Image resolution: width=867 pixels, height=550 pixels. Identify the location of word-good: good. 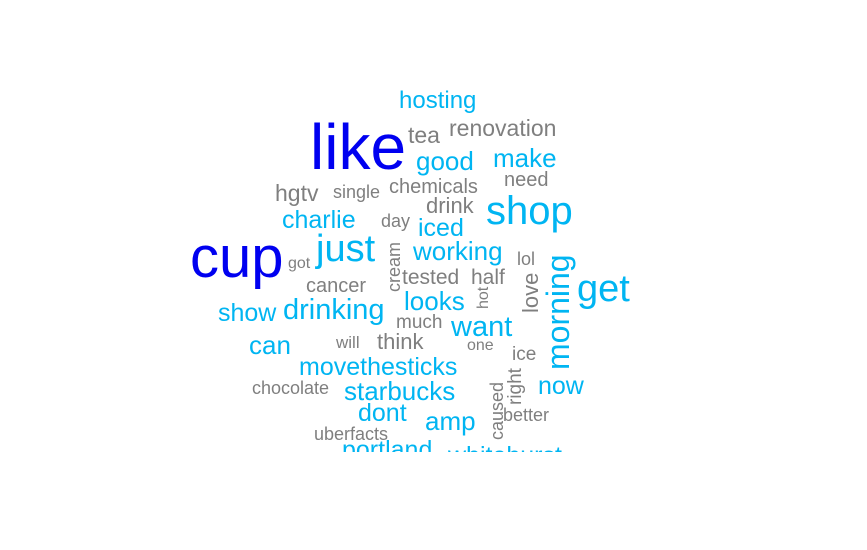
(445, 161).